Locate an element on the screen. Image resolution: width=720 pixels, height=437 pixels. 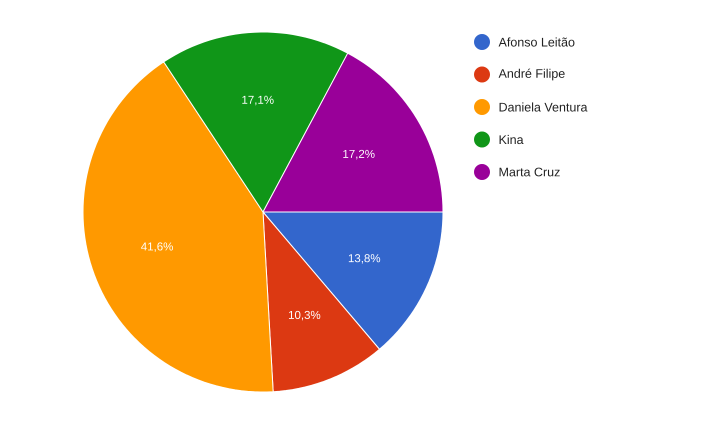
data-label: 17,1% is located at coordinates (258, 101).